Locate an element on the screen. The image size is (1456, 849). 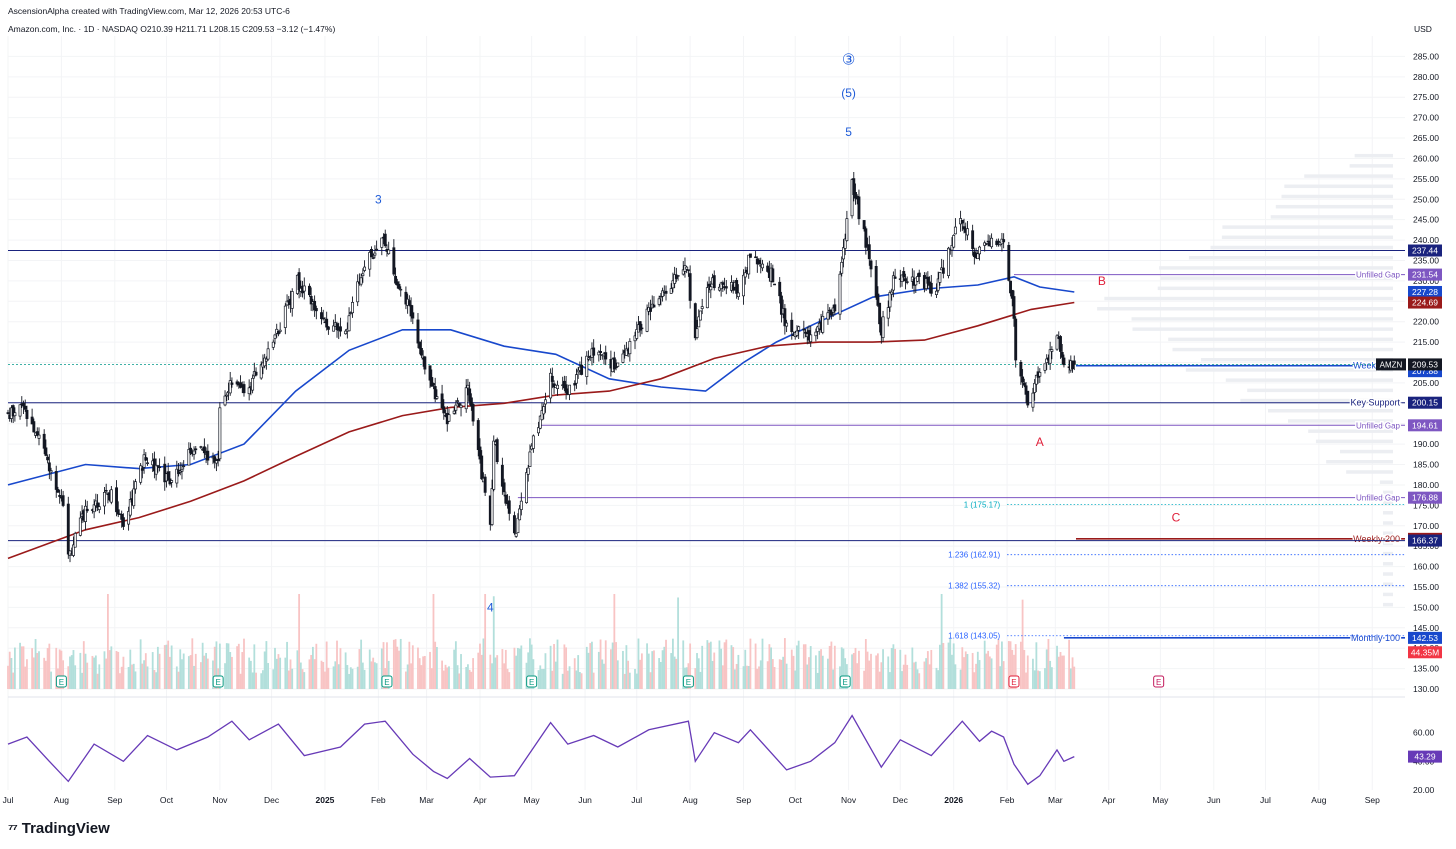
rsi-badge is located at coordinates (1425, 756).